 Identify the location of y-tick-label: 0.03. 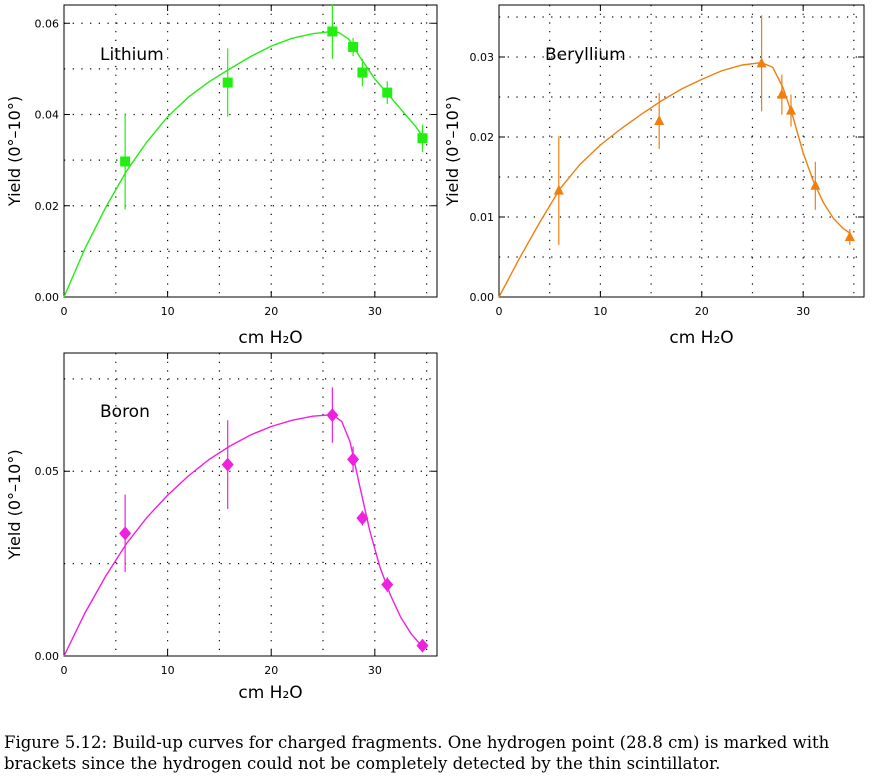
(482, 57).